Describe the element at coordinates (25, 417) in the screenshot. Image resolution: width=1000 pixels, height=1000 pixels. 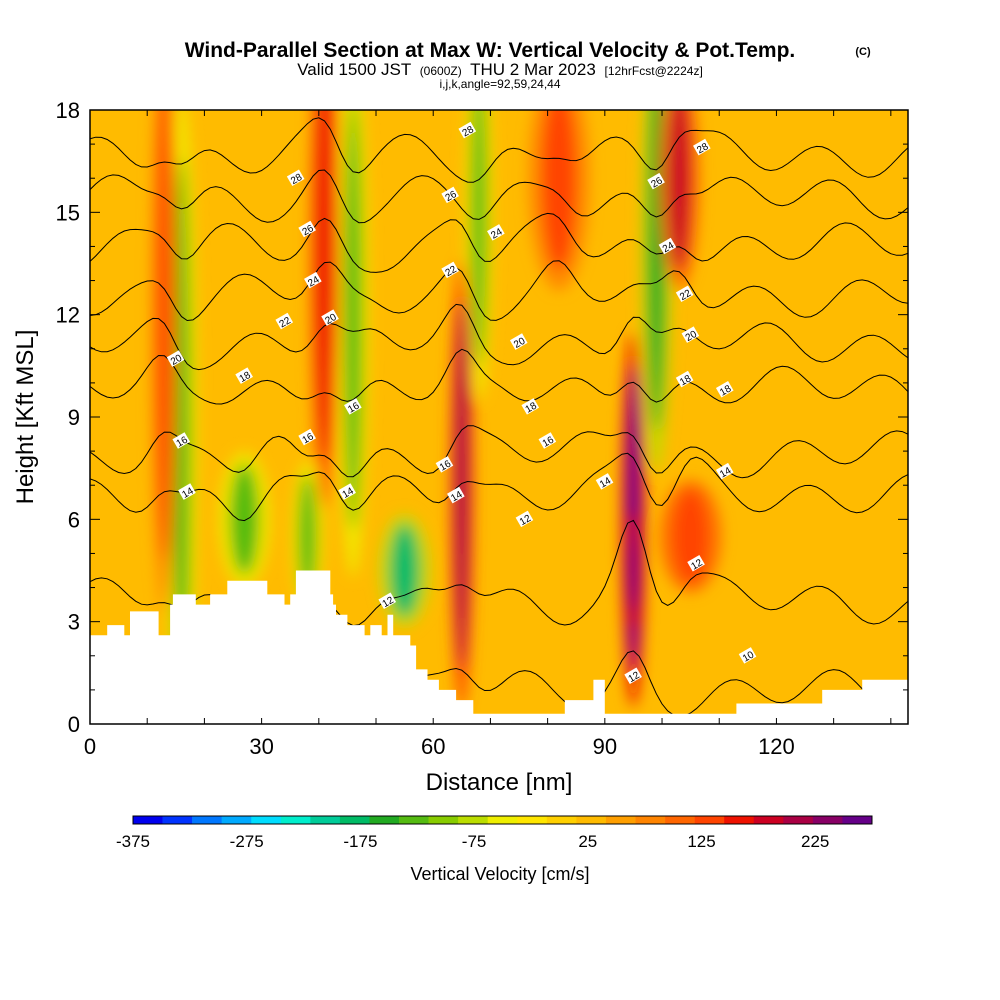
I see `y-axis-label: Height [Kft MSL]` at that location.